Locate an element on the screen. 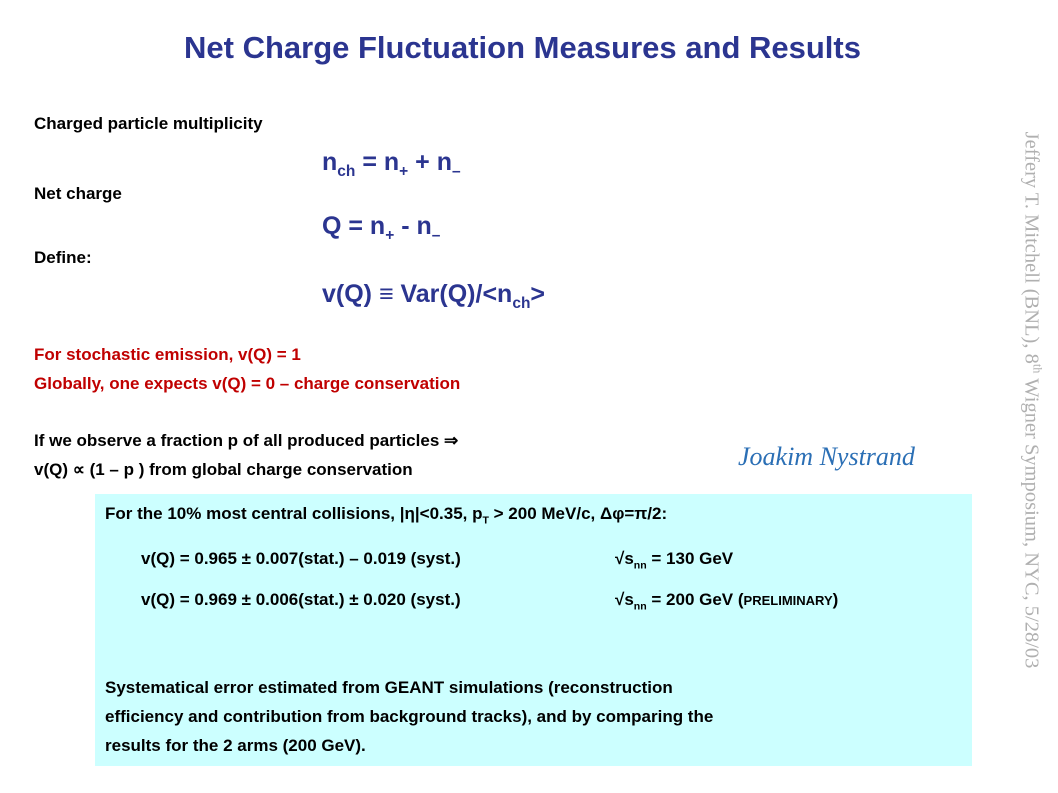 Image resolution: width=1058 pixels, height=793 pixels. netcharge-equation: Q = n+ - n– is located at coordinates (381, 228).